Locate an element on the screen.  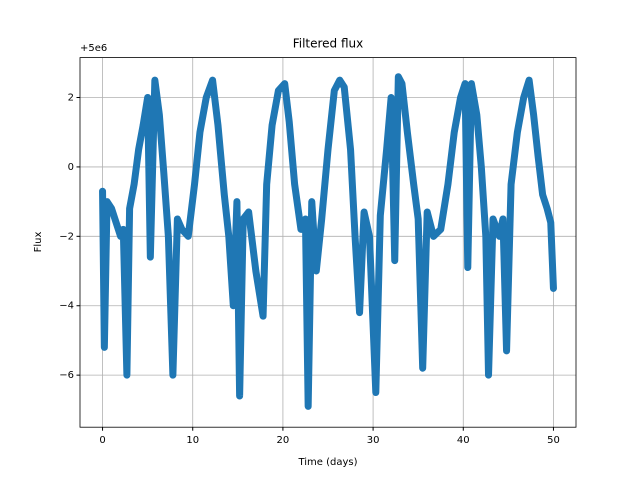
x-tick-label: 40 is located at coordinates (463, 440).